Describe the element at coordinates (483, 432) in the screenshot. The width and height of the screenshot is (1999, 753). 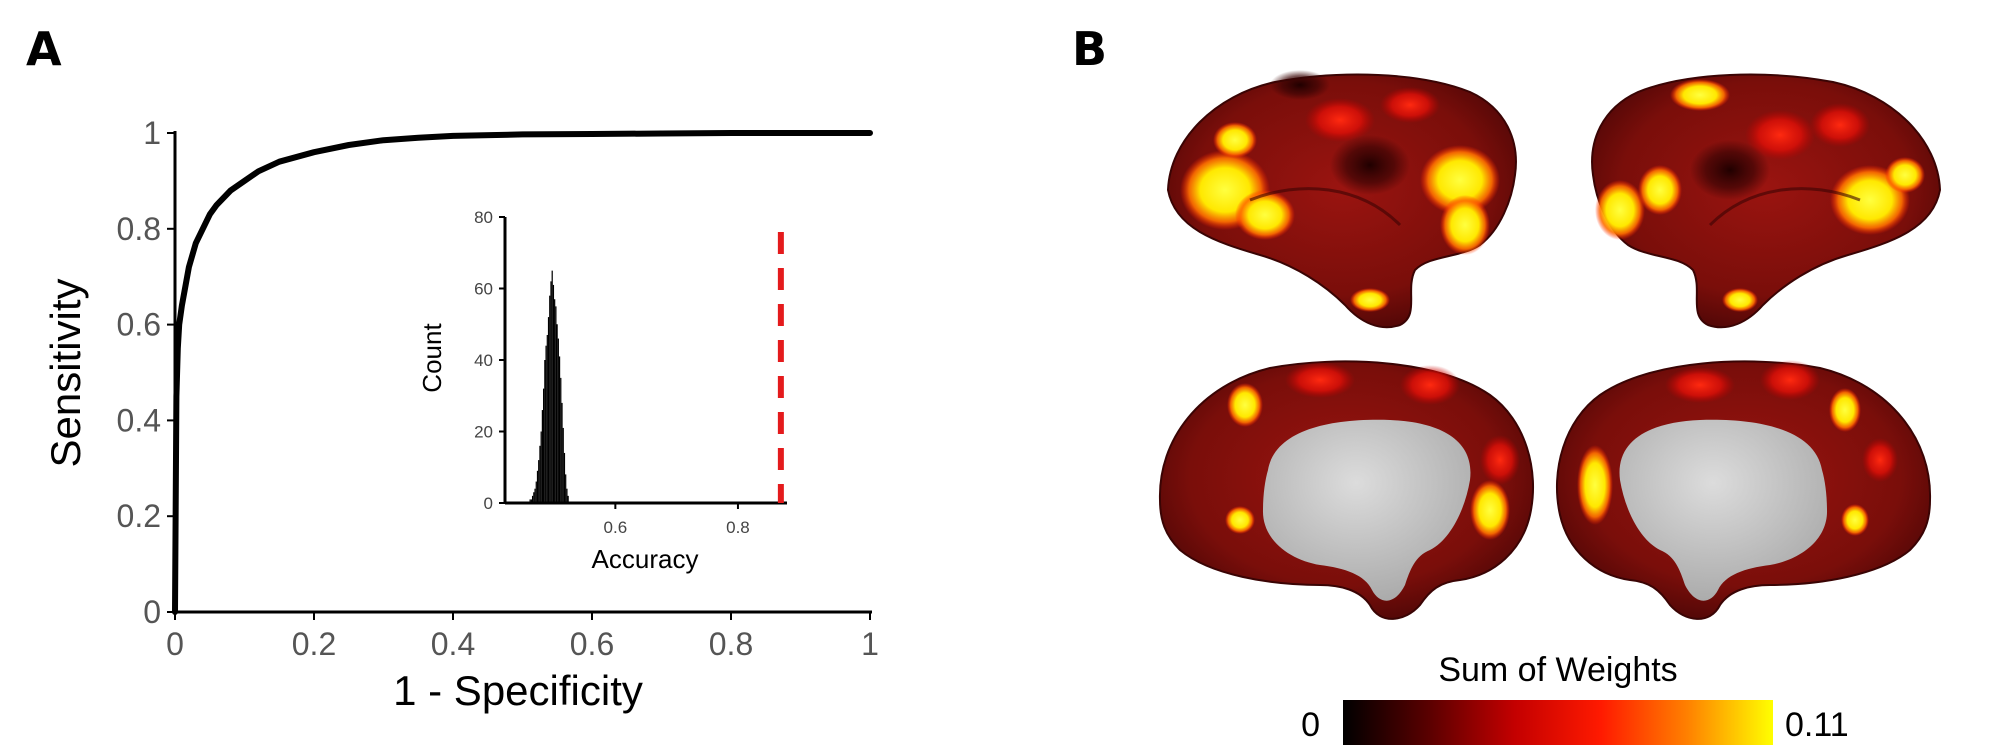
I see `inset-y-tick-label: 20` at that location.